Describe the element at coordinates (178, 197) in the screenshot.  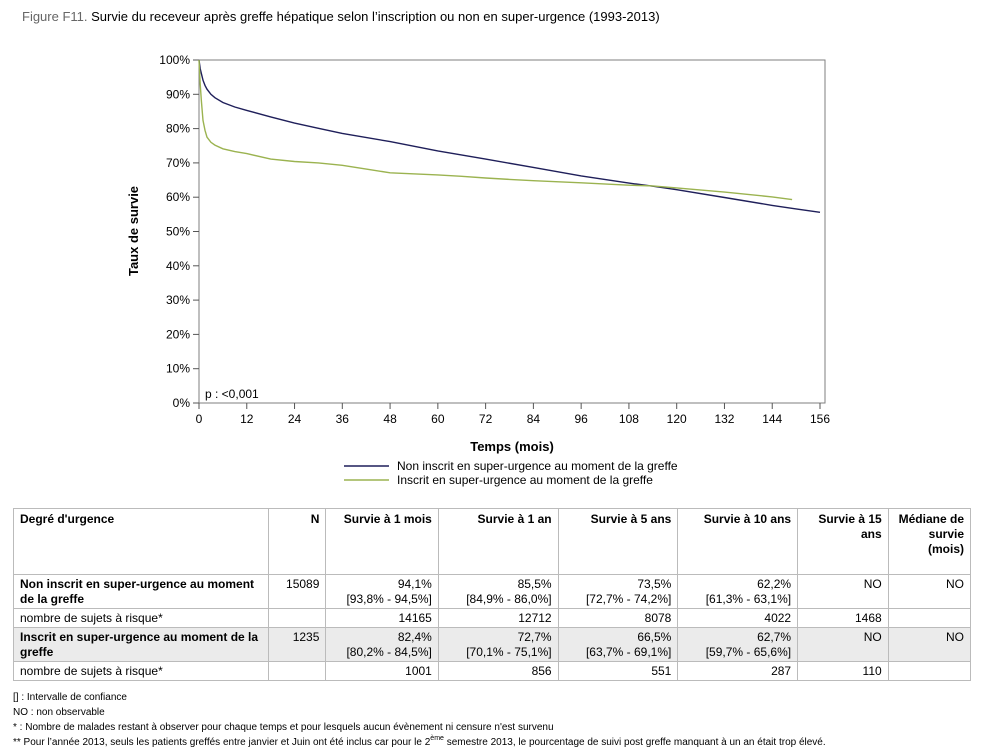
I see `y-tick-label: 60%` at that location.